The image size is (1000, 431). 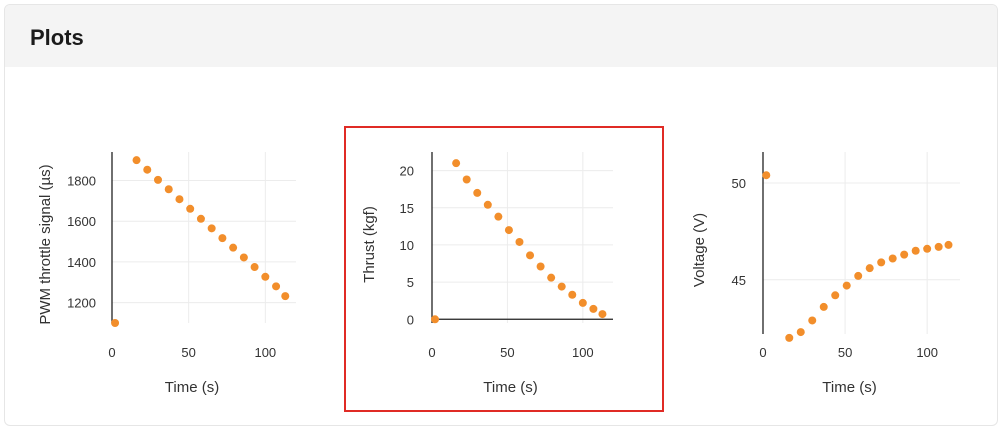 I want to click on y-tick-label: 1200, so click(x=81, y=303).